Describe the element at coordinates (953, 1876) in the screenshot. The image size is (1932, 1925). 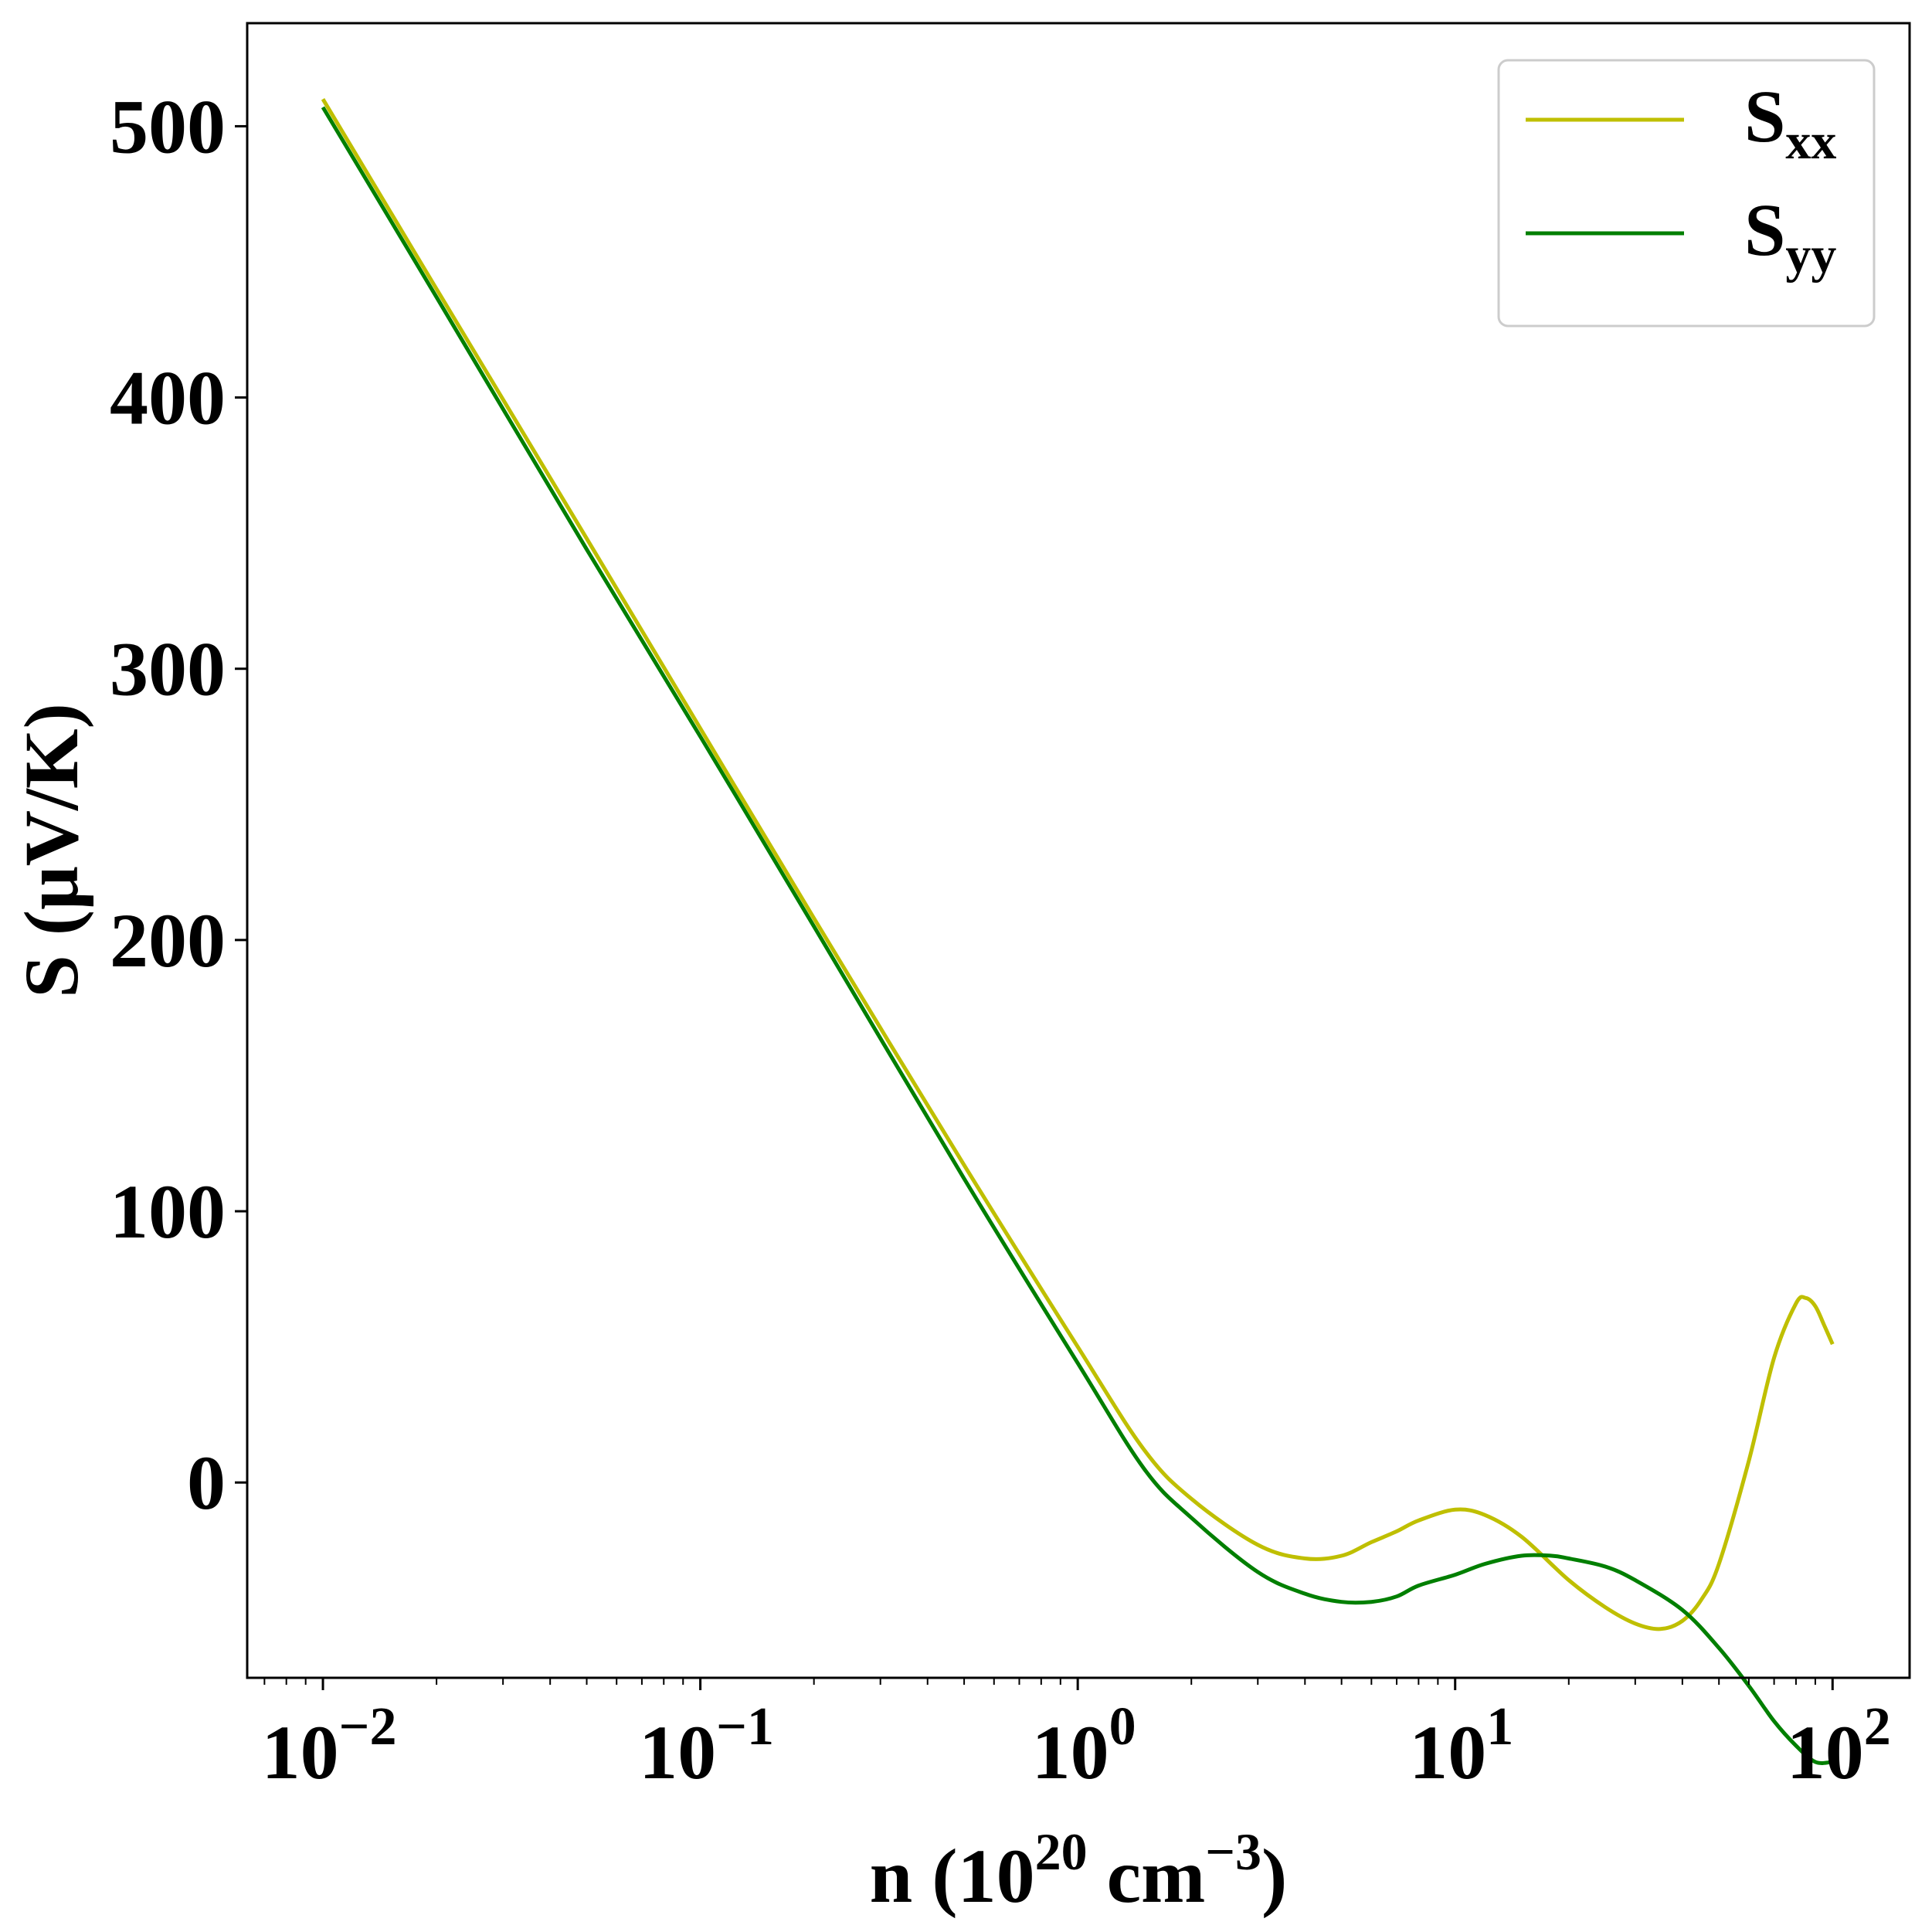
I see `x-axis-label-base: n (10` at that location.